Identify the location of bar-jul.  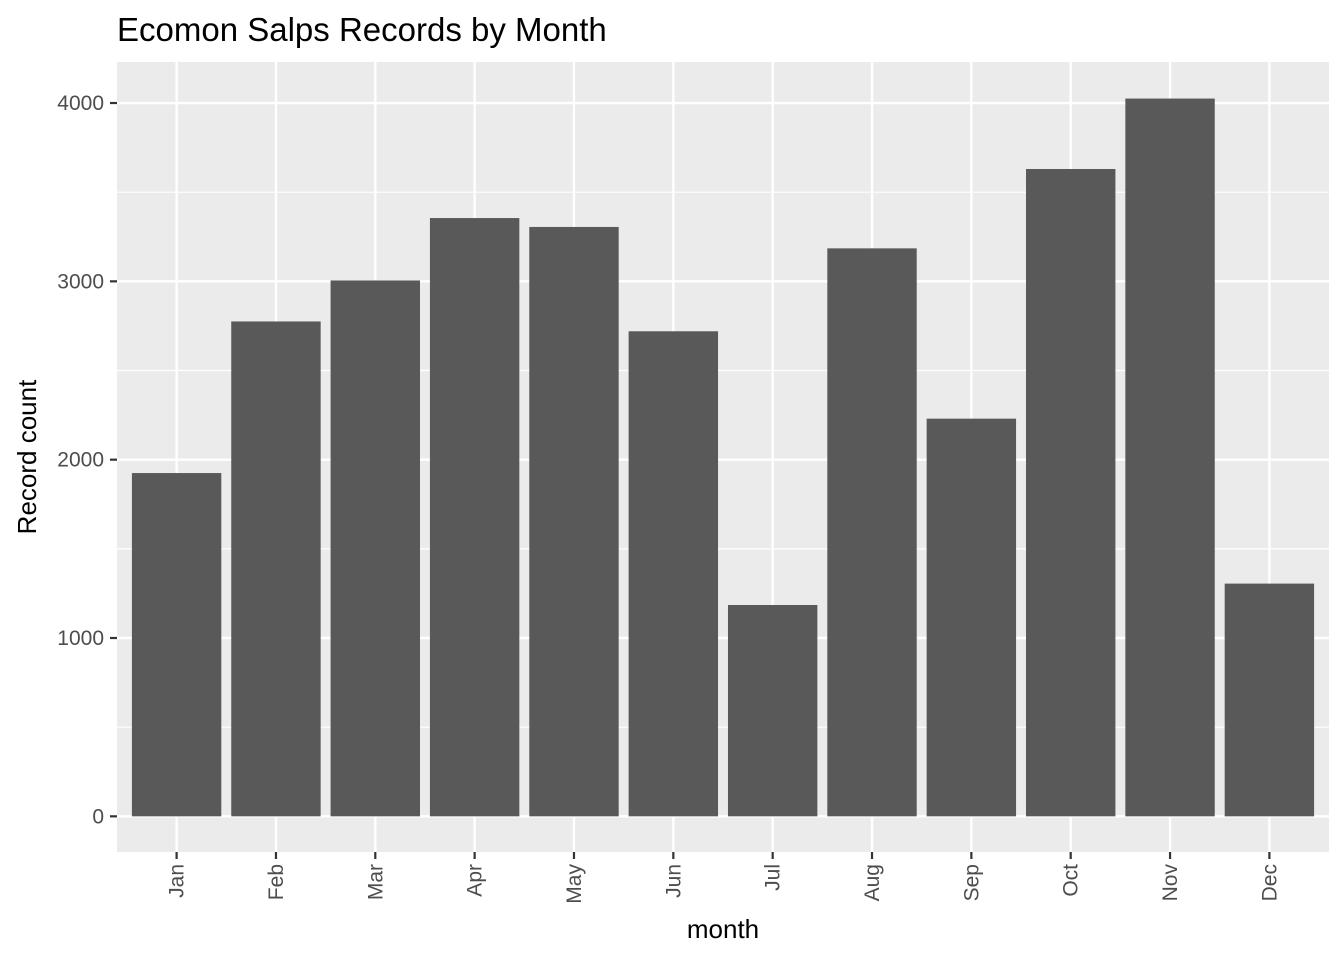
(772, 711).